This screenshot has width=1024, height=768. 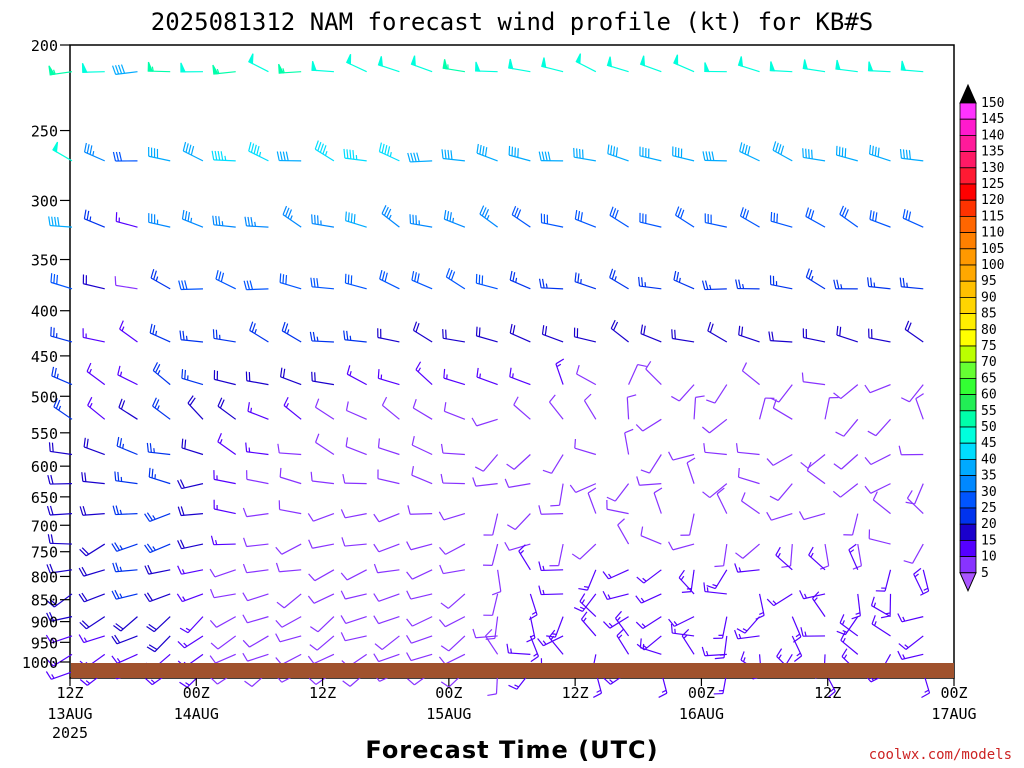 I want to click on x-tick-label: 00Z, so click(x=953, y=693).